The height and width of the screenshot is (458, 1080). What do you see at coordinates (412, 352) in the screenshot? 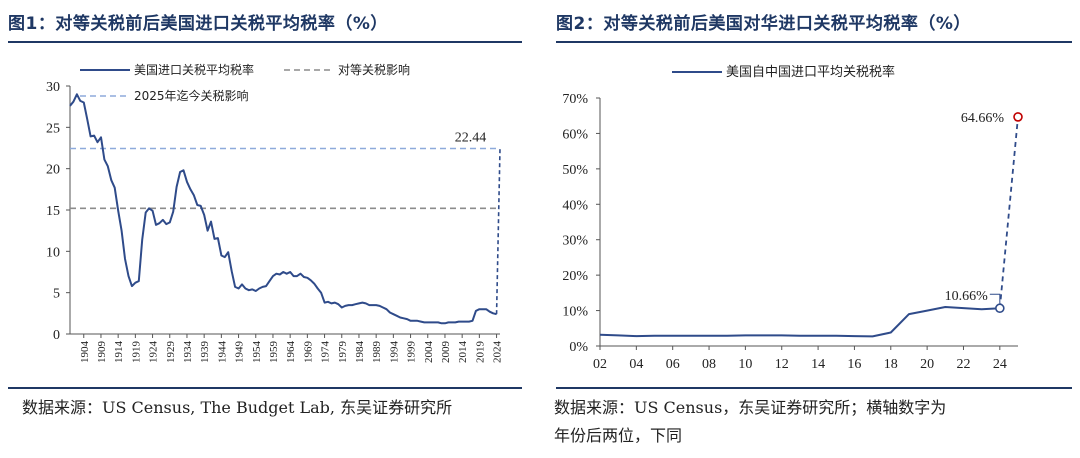
I see `x-tick-label: 1999` at bounding box center [412, 352].